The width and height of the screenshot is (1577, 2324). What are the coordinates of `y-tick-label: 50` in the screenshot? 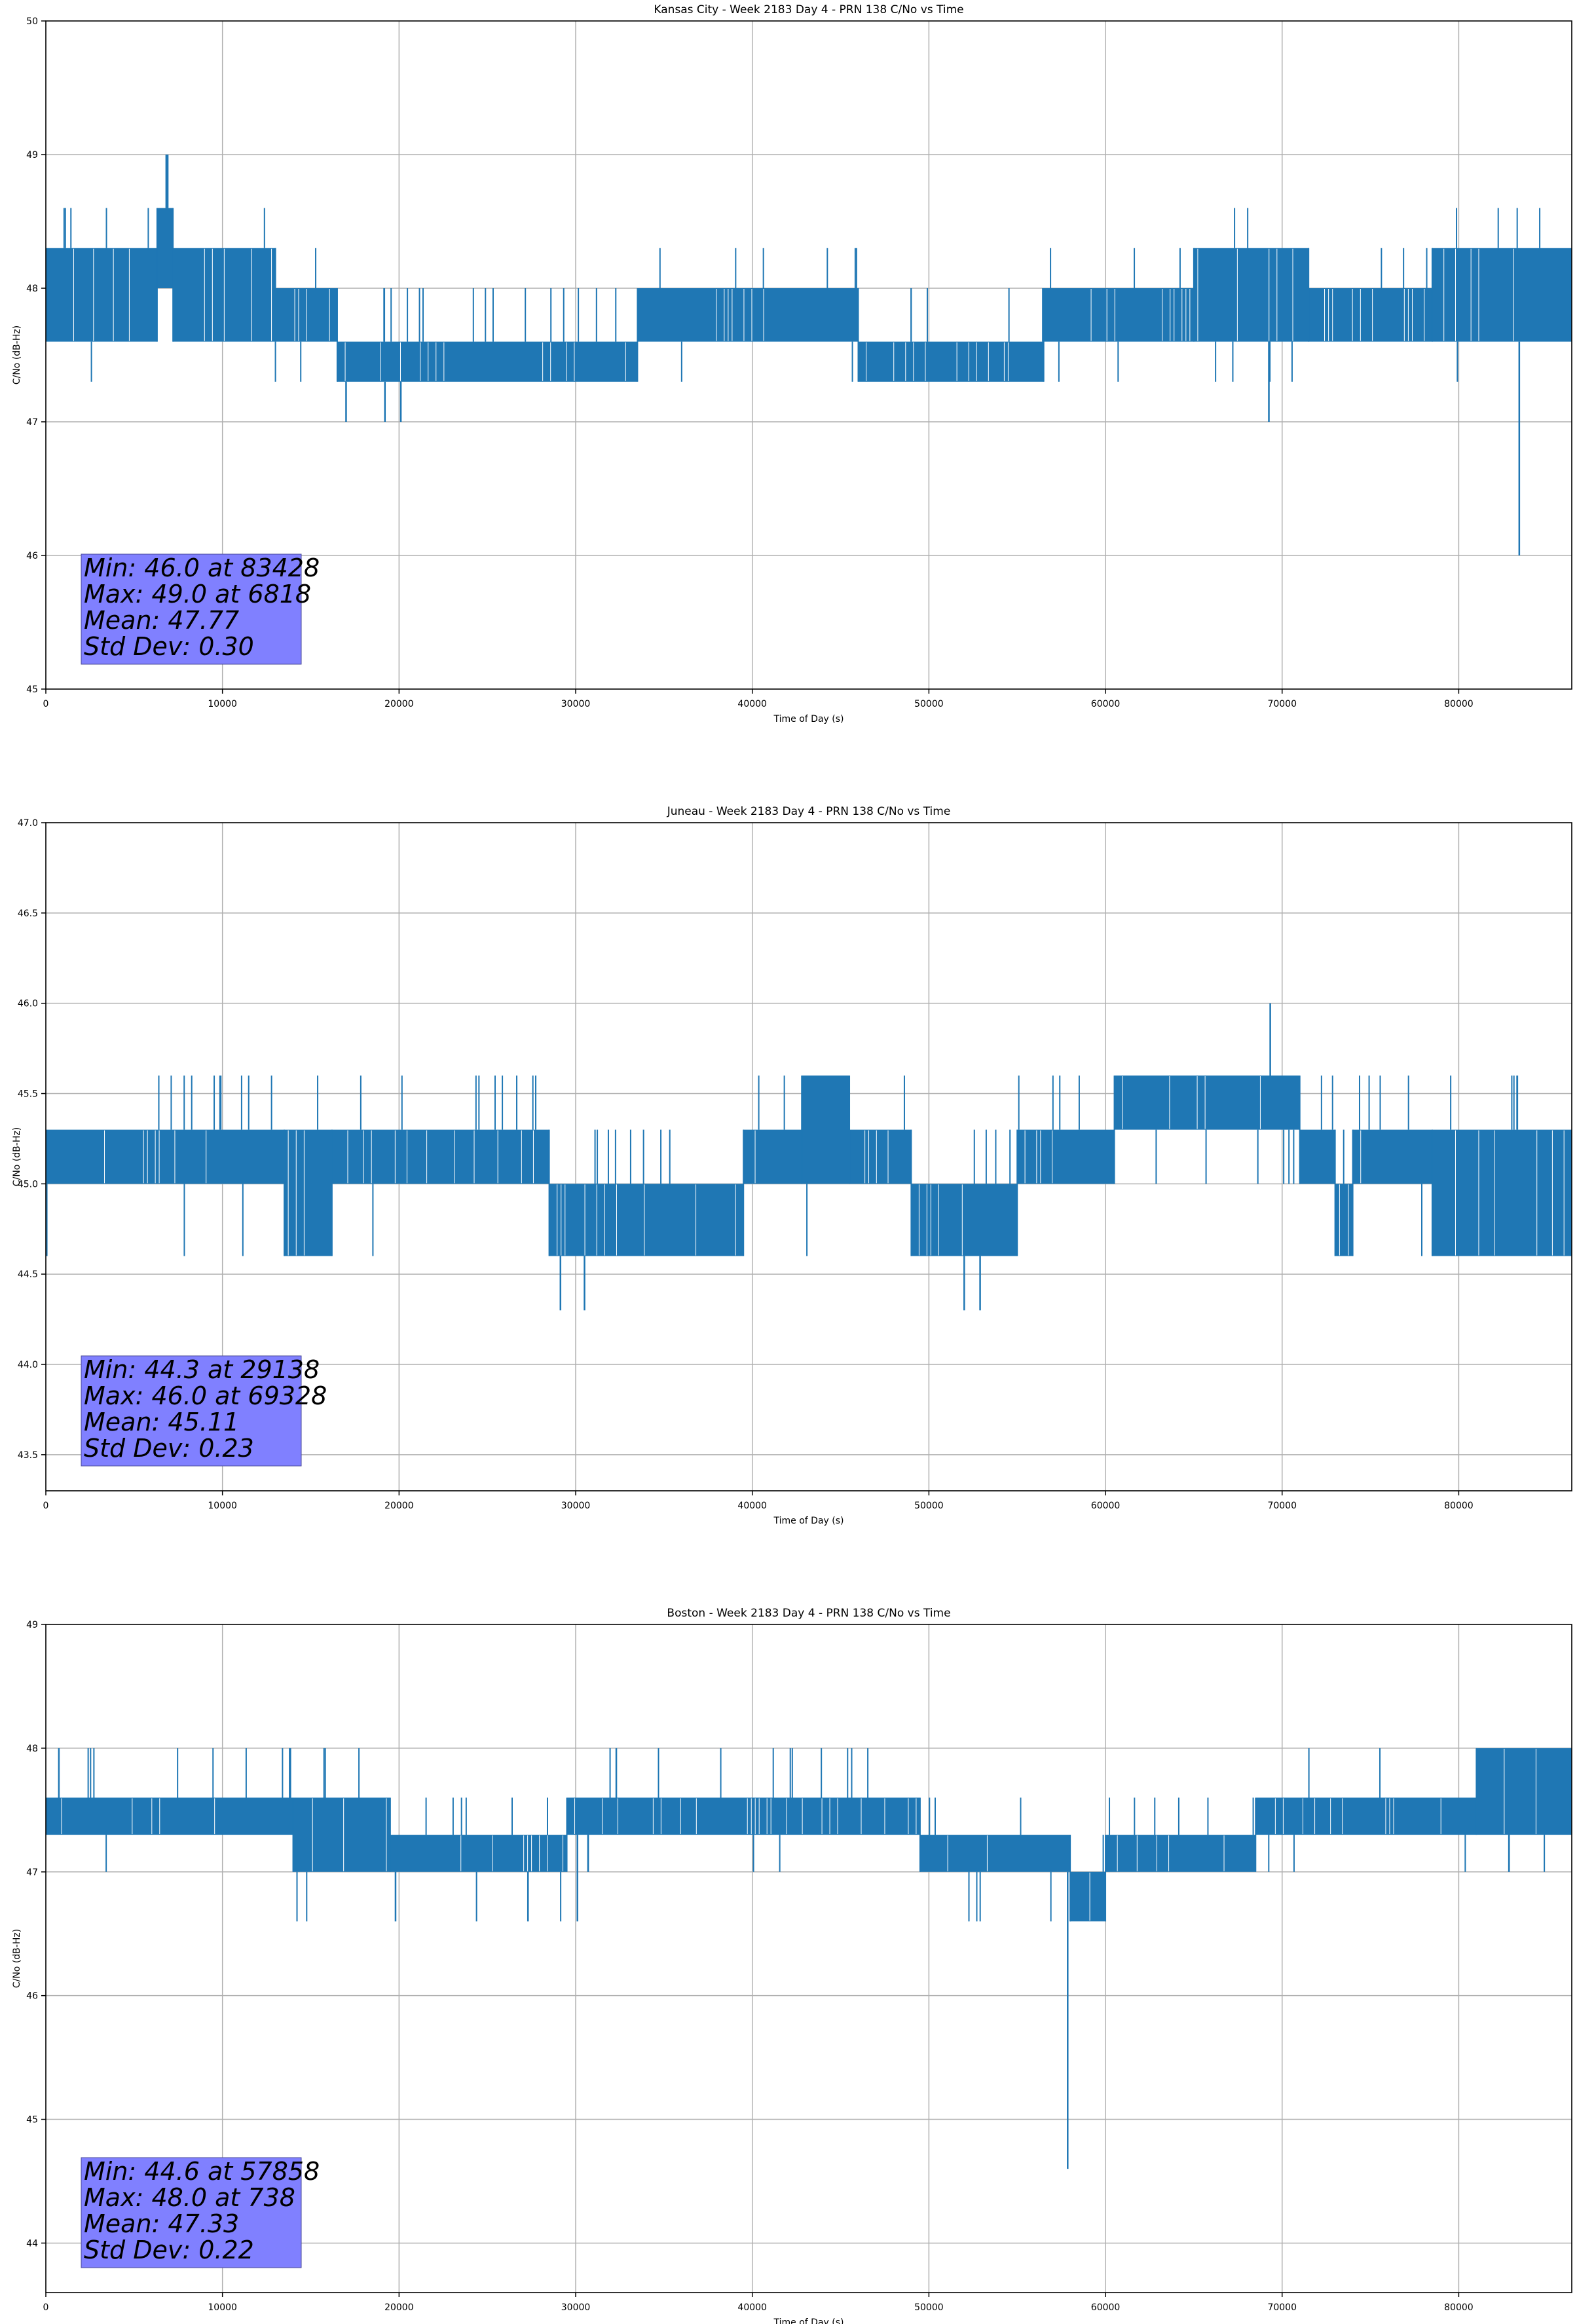 It's located at (32, 21).